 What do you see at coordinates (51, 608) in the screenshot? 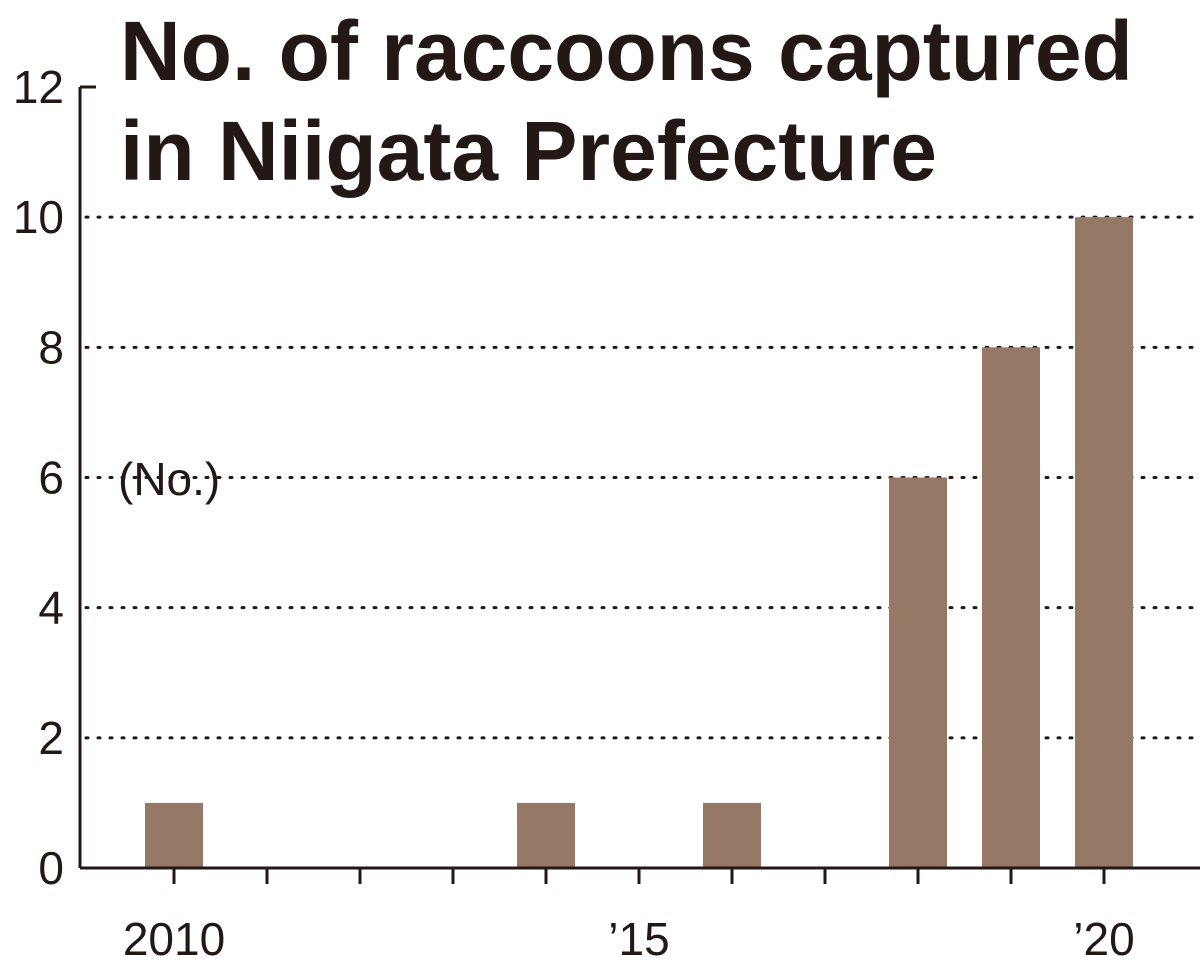
I see `y-tick-label: 4` at bounding box center [51, 608].